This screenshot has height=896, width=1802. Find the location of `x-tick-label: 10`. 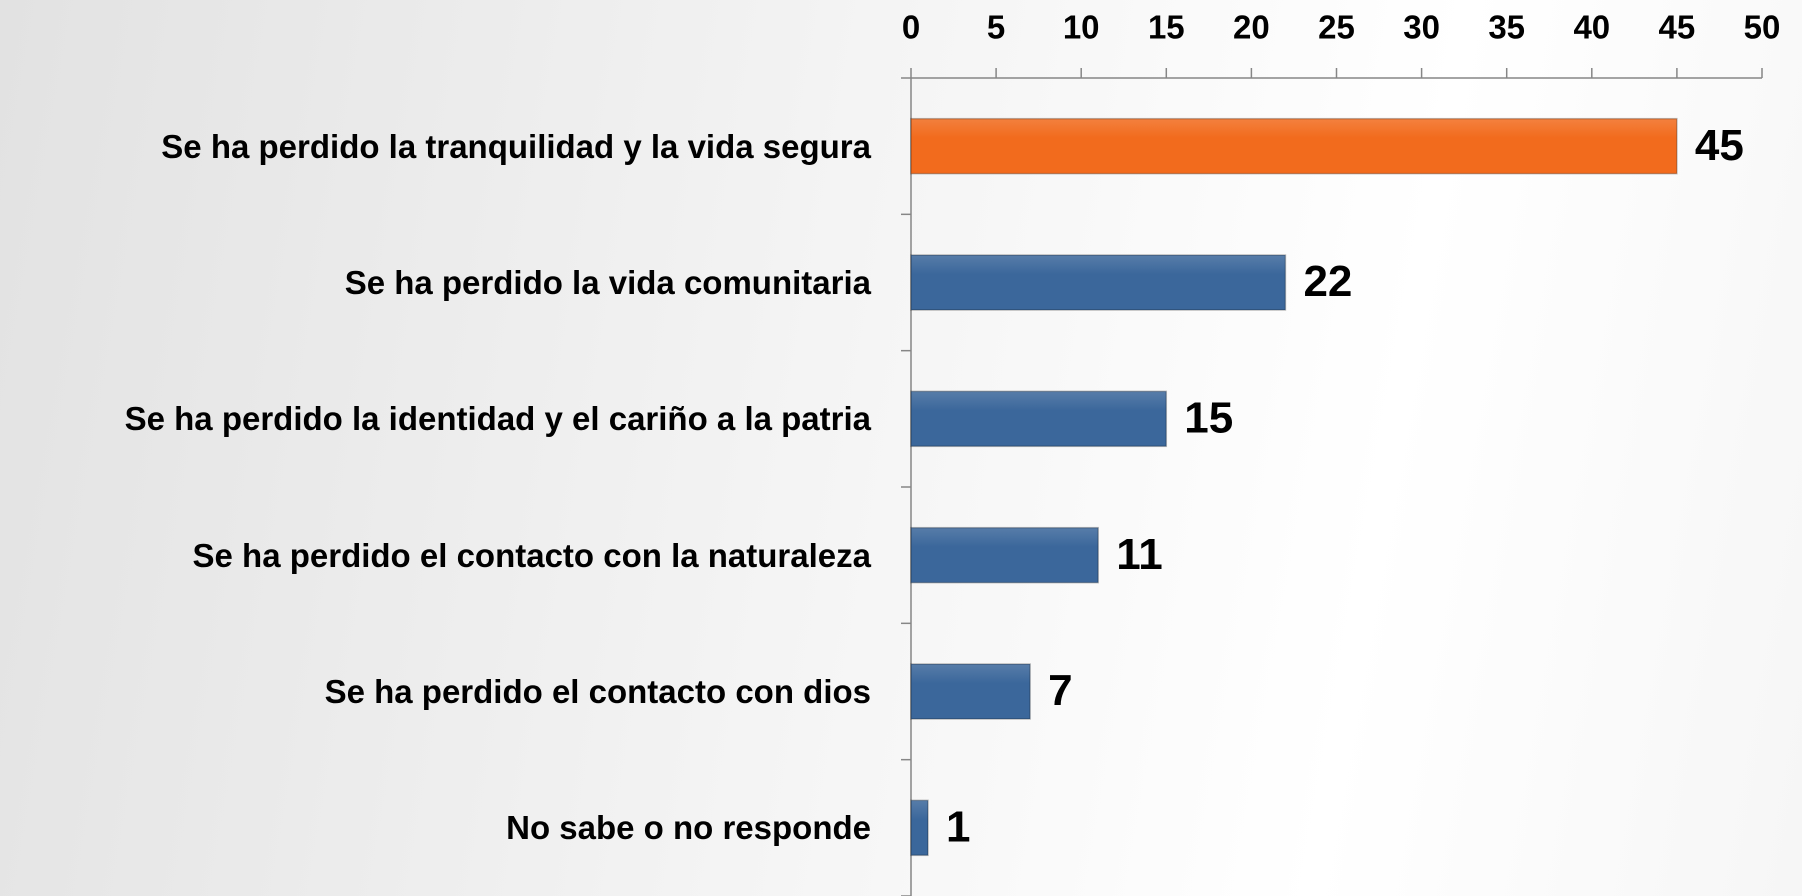

x-tick-label: 10 is located at coordinates (1081, 27).